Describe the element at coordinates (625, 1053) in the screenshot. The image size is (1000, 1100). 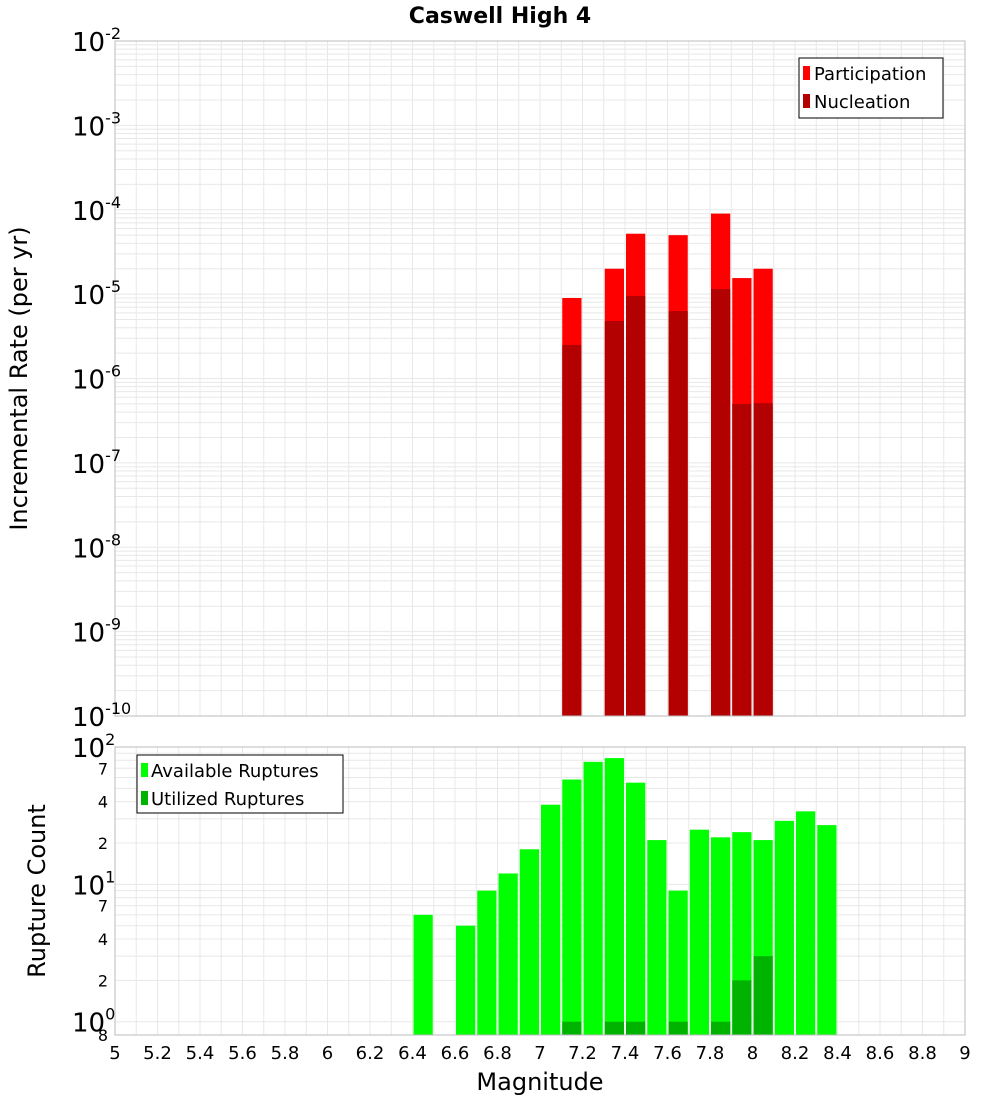
I see `x-tick-label: 7.4` at that location.